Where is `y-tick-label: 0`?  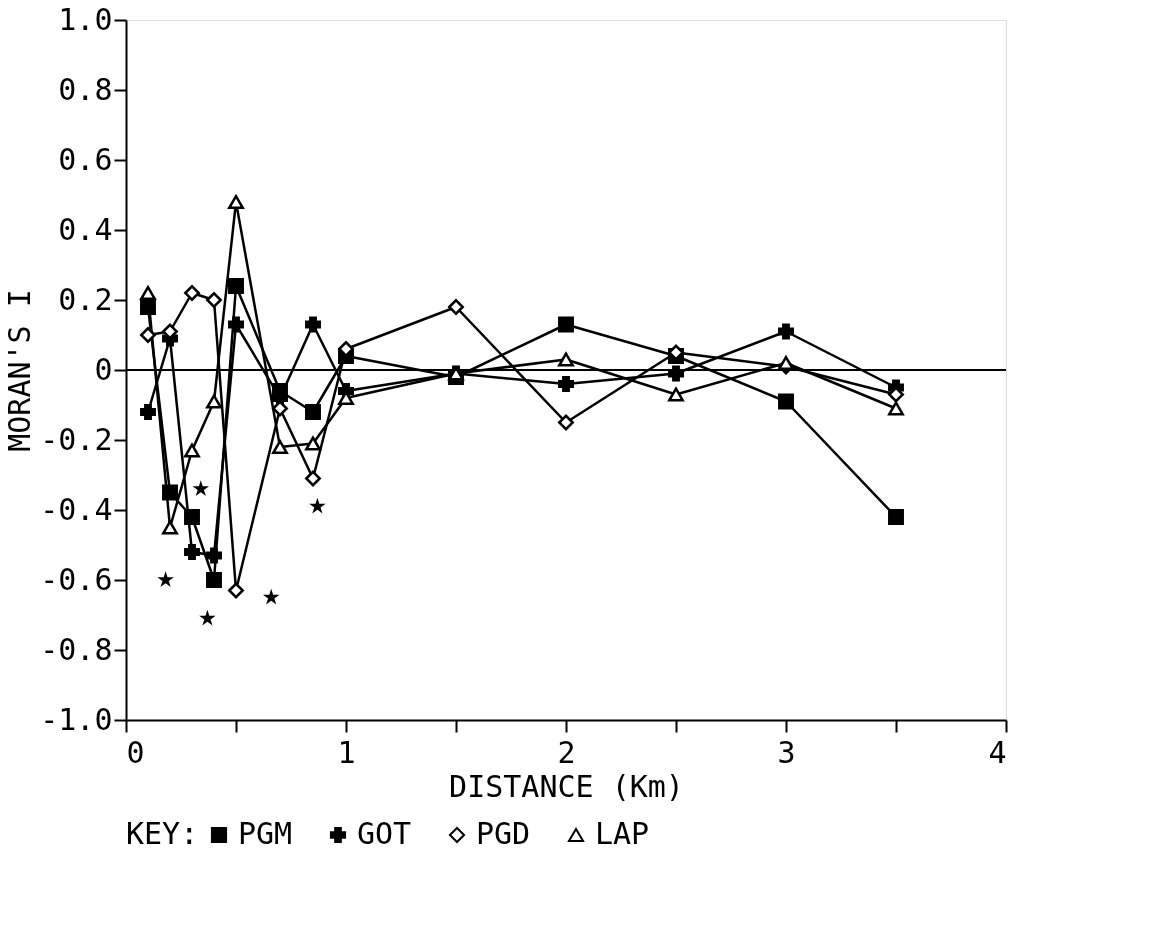
y-tick-label: 0 is located at coordinates (103, 369).